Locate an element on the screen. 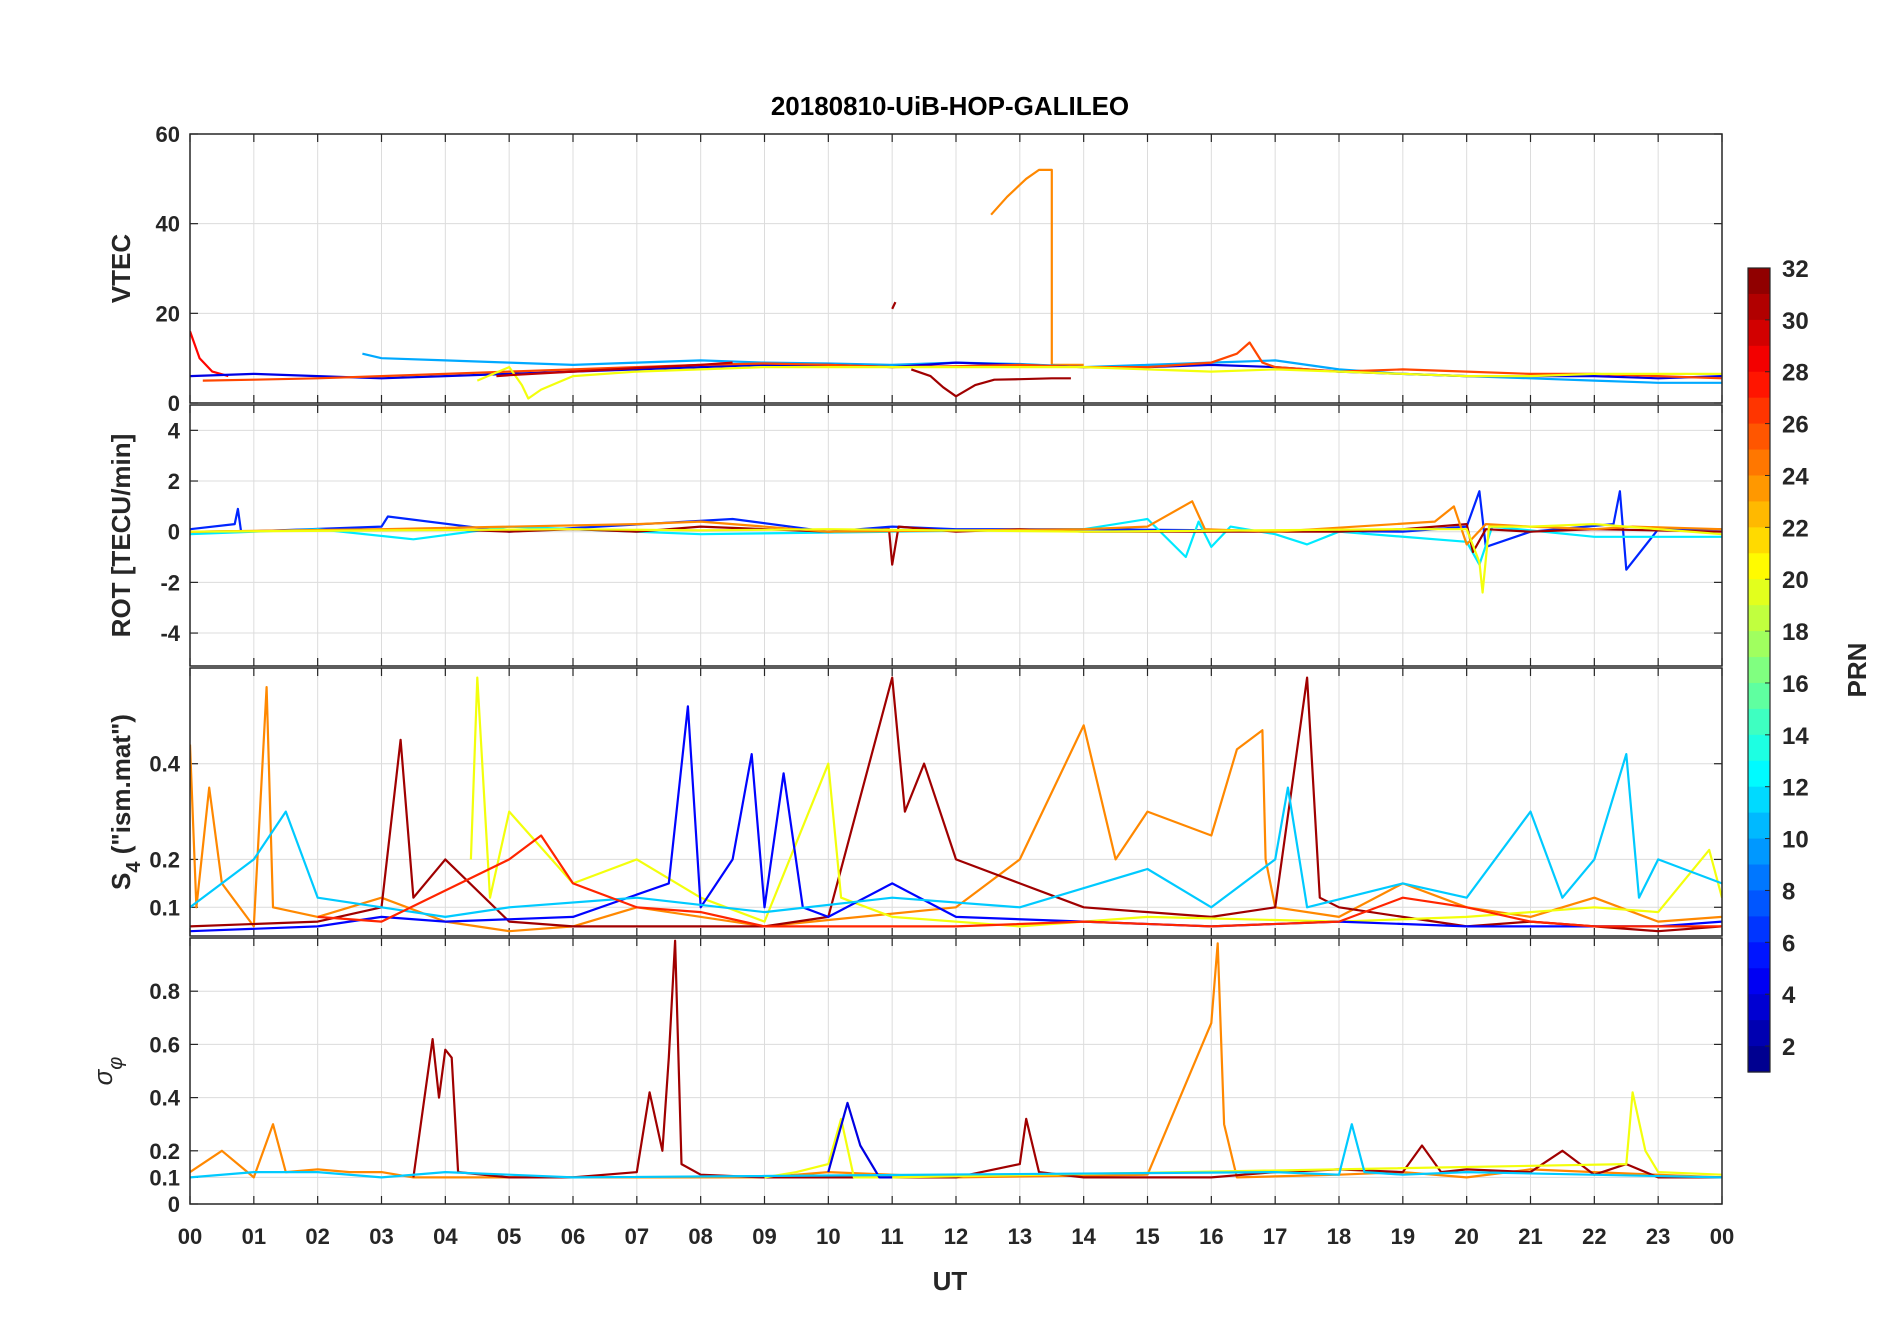 This screenshot has height=1330, width=1902. colorbar-tick-label: 28 is located at coordinates (1795, 373).